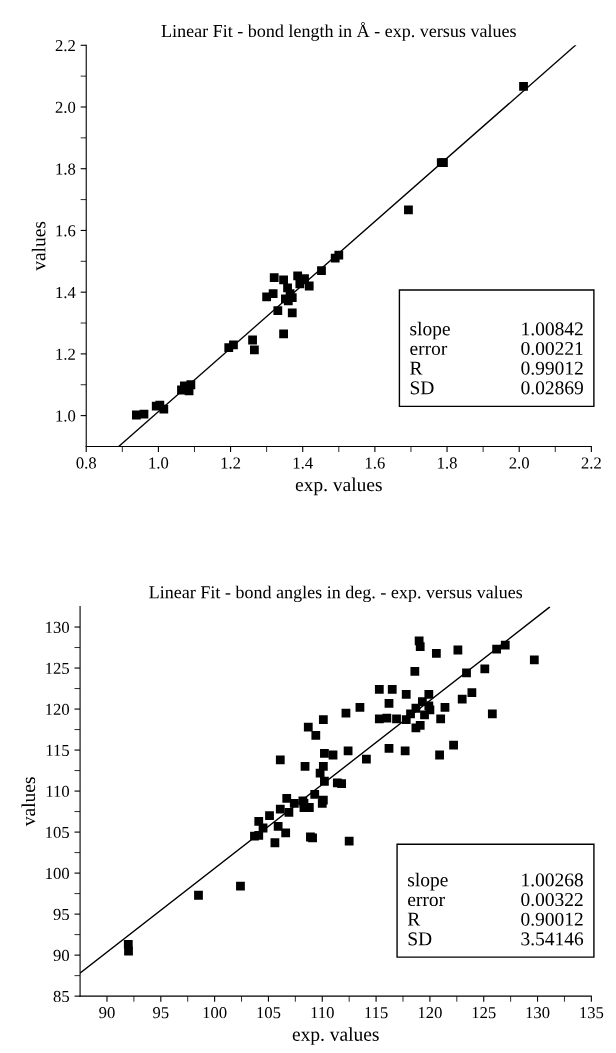 The width and height of the screenshot is (616, 1053). I want to click on y-tick-label: 110, so click(58, 791).